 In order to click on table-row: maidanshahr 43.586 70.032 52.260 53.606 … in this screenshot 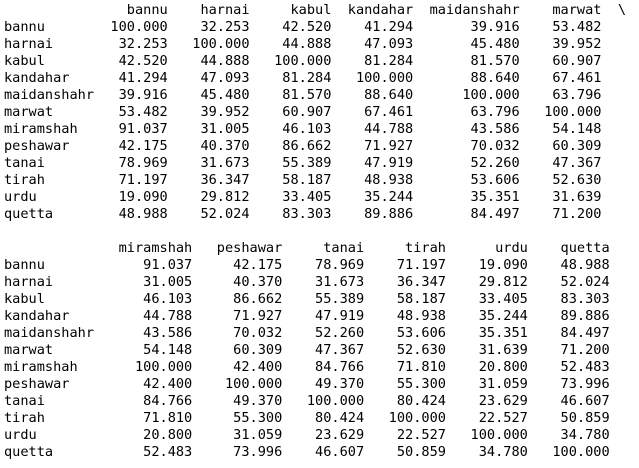, I will do `click(315, 333)`.